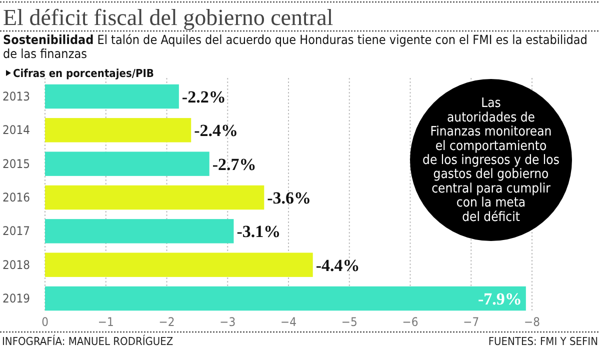  Describe the element at coordinates (168, 17) in the screenshot. I see `chart-title: El déficit fiscal del gobierno central` at that location.